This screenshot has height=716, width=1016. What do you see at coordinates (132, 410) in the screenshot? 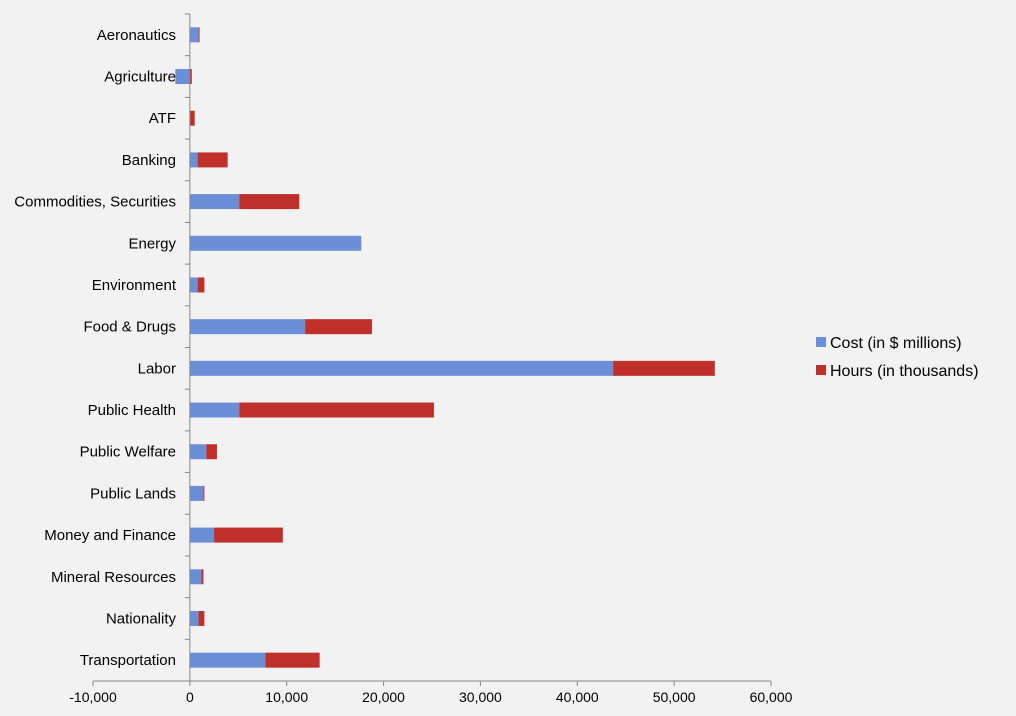
I see `category-label: Public Health` at bounding box center [132, 410].